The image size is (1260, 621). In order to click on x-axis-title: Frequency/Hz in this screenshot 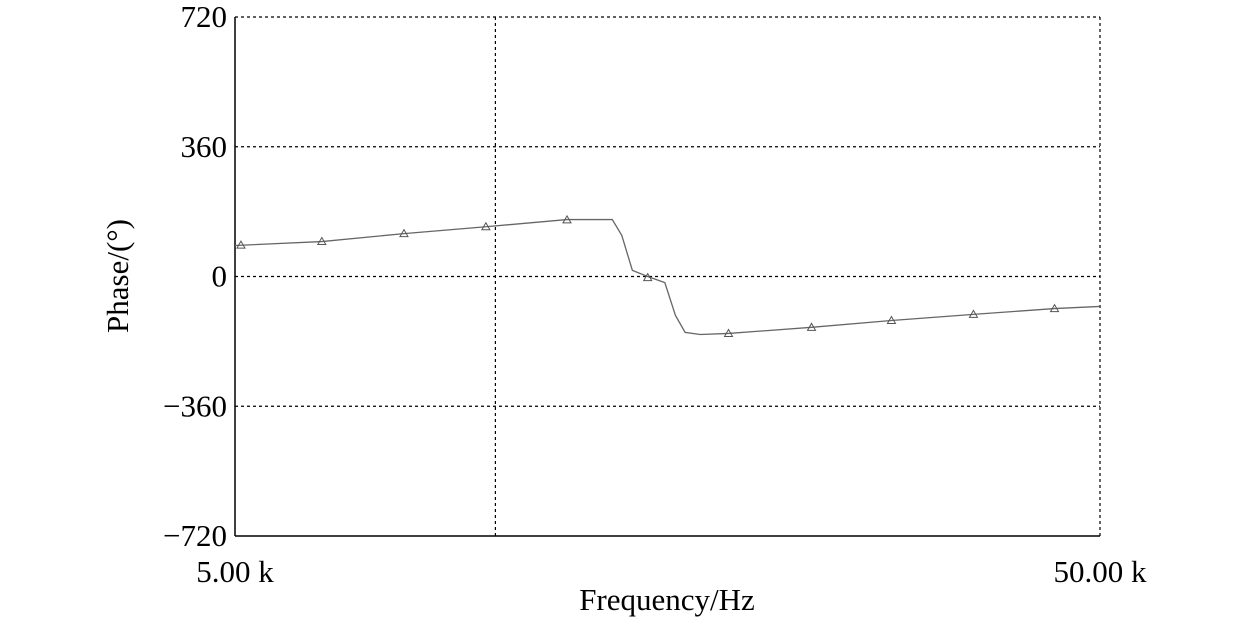, I will do `click(667, 599)`.